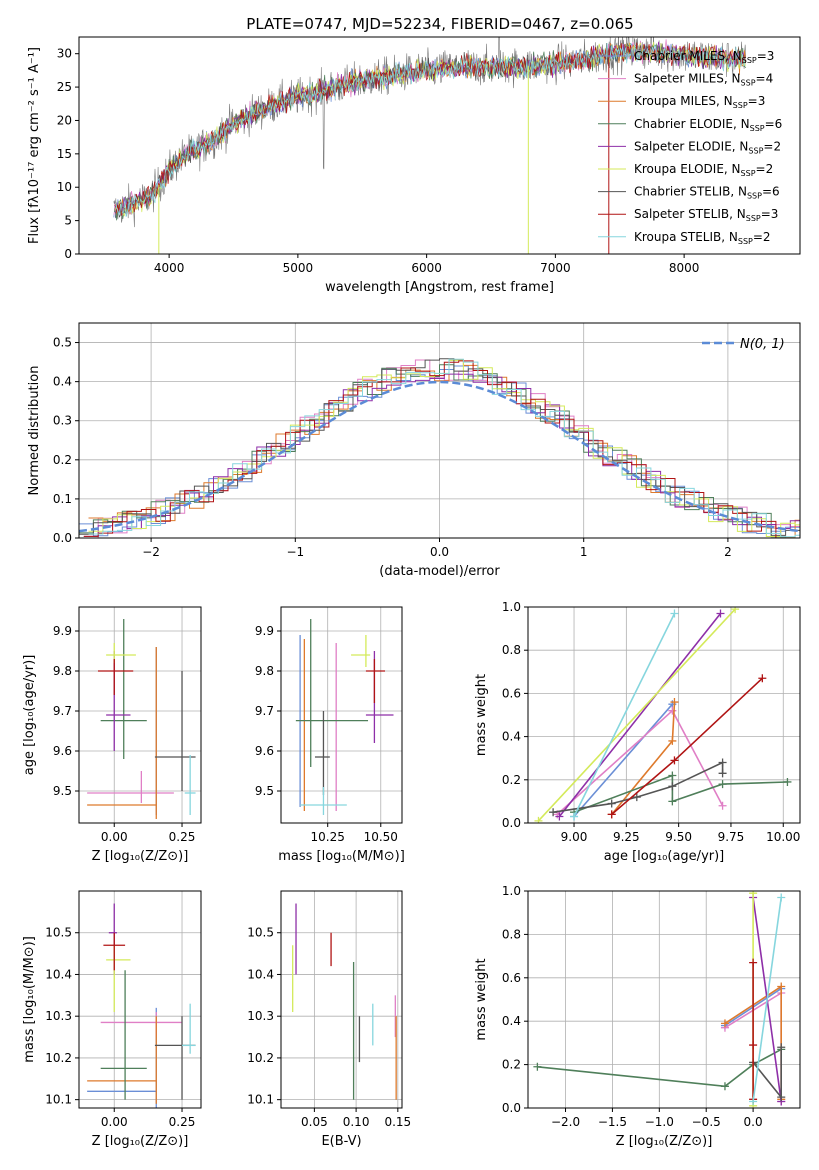 The image size is (819, 1170). Describe the element at coordinates (706, 1122) in the screenshot. I see `x-tick-label: −0.5` at that location.